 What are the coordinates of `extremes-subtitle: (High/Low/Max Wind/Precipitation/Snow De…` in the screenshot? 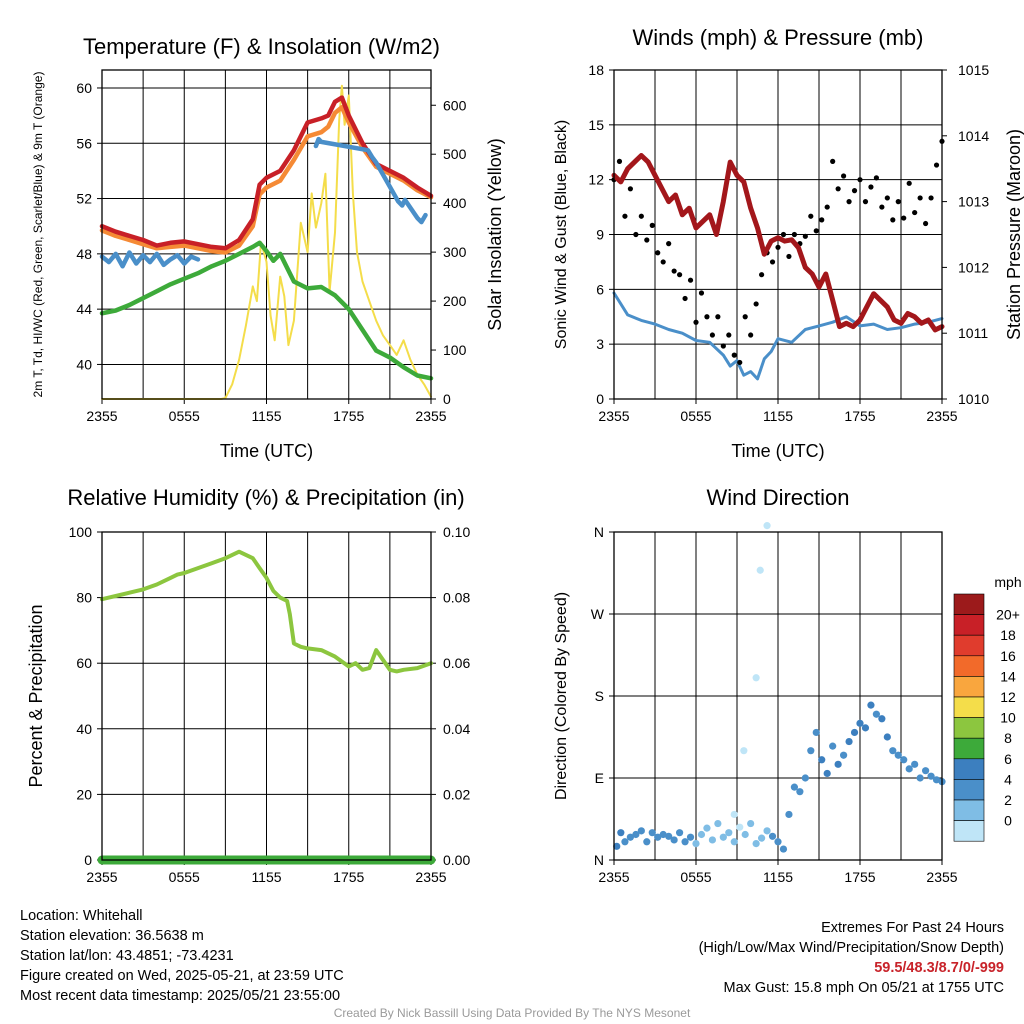 It's located at (851, 948).